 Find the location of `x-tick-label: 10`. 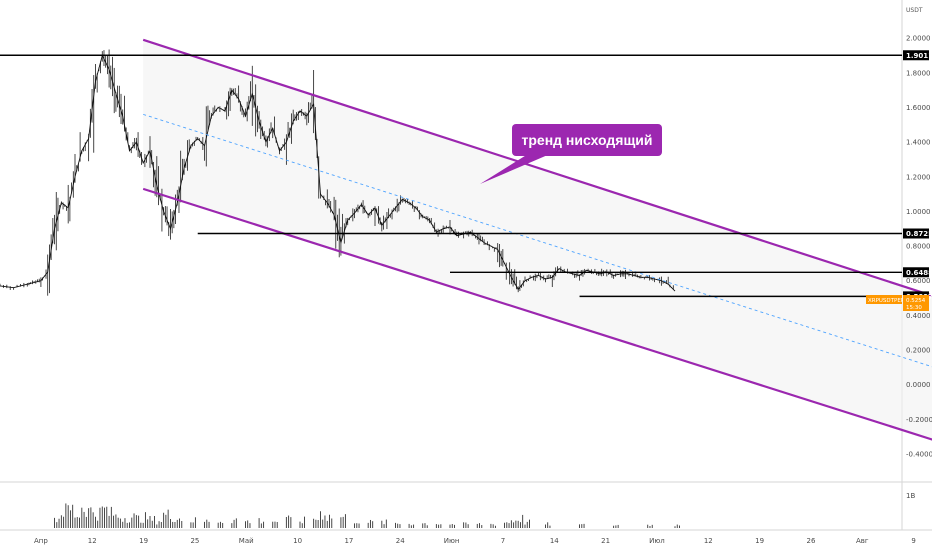

x-tick-label: 10 is located at coordinates (297, 541).